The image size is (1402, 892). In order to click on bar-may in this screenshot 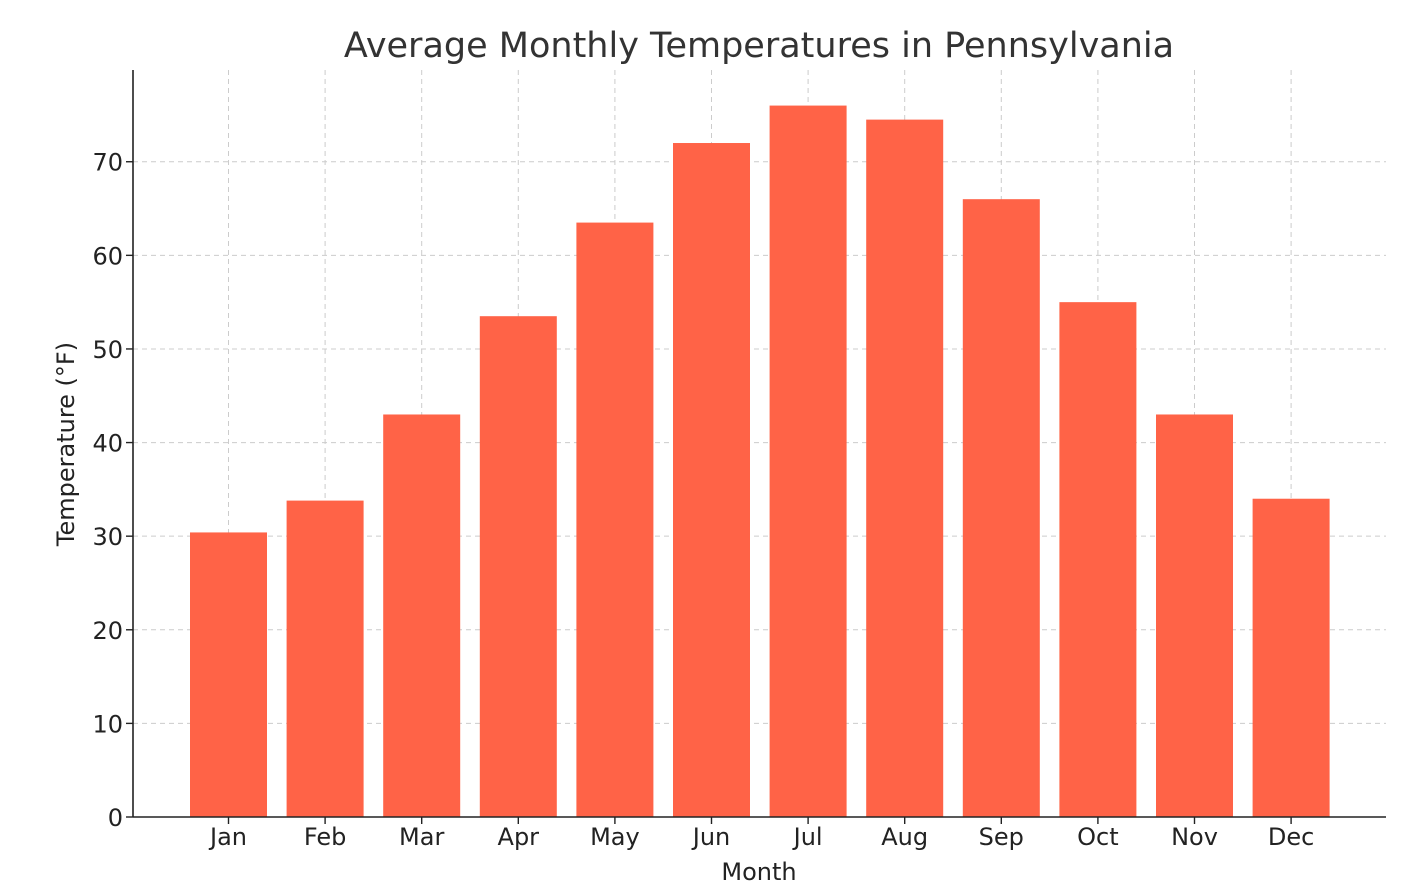, I will do `click(615, 519)`.